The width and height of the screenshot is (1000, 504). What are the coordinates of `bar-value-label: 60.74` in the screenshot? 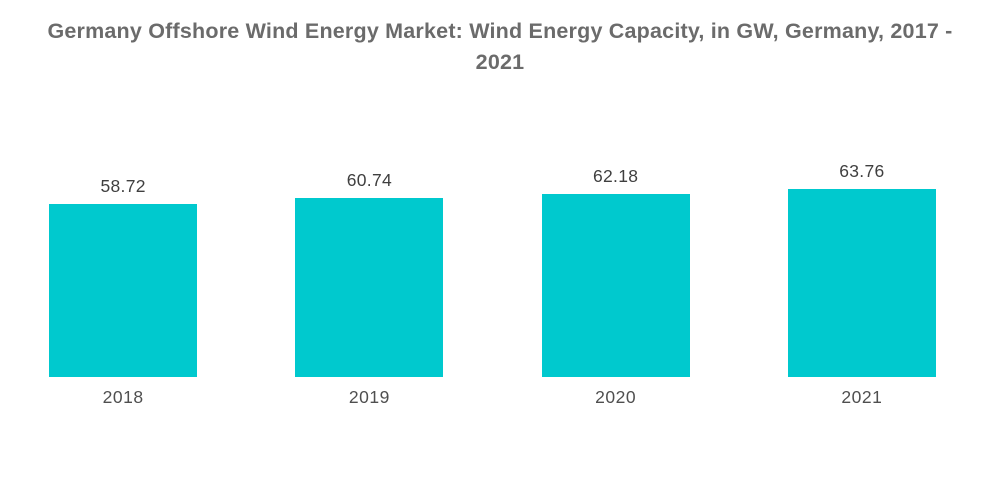 It's located at (369, 180).